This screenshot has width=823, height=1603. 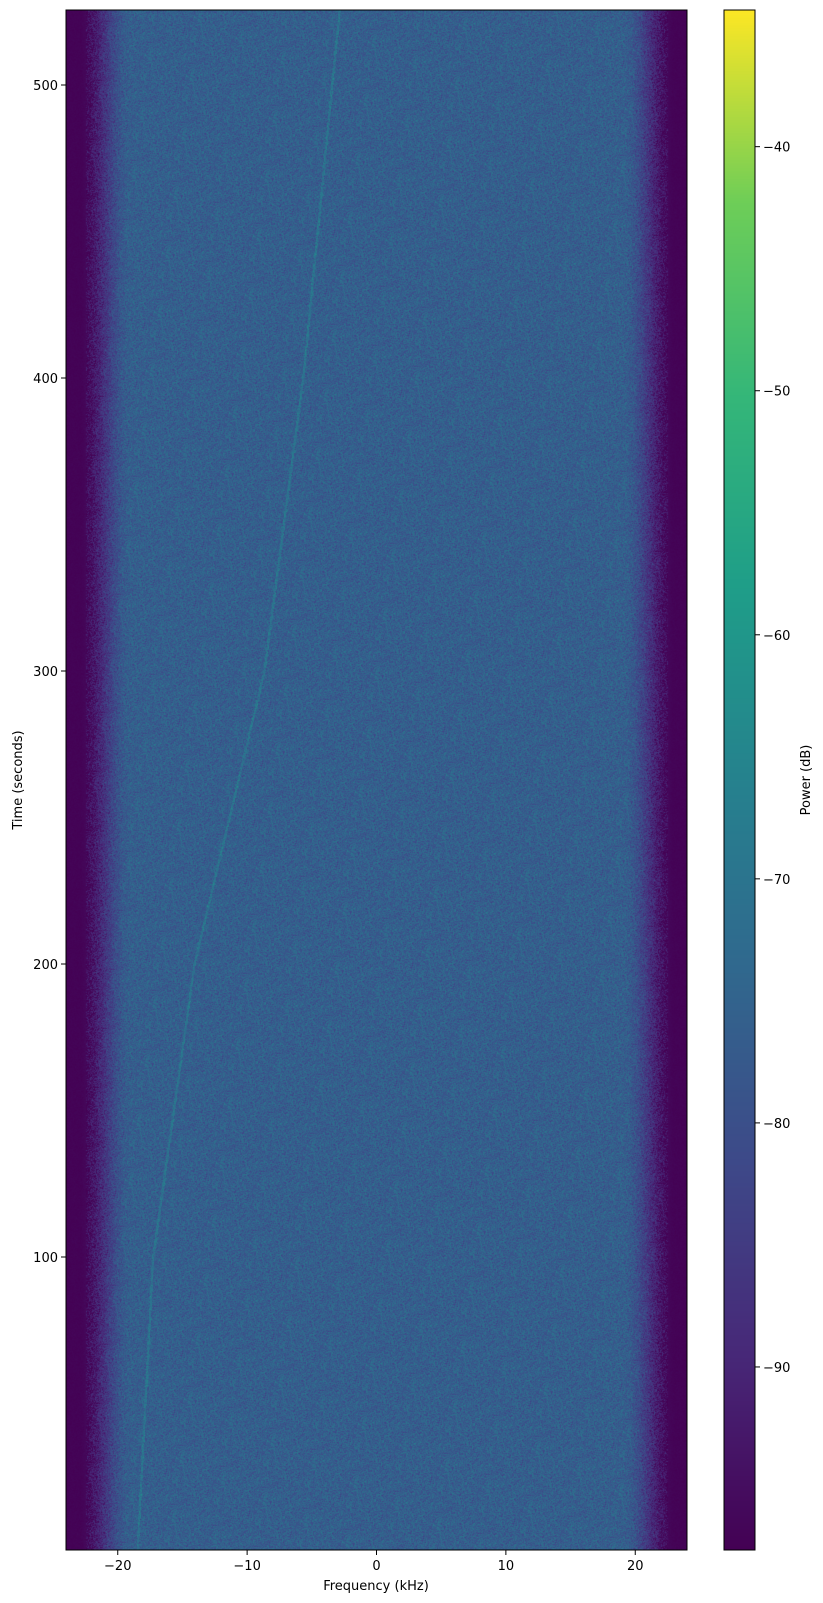 I want to click on y-axis-ticks: 100 200 300 400 500, so click(x=49, y=672).